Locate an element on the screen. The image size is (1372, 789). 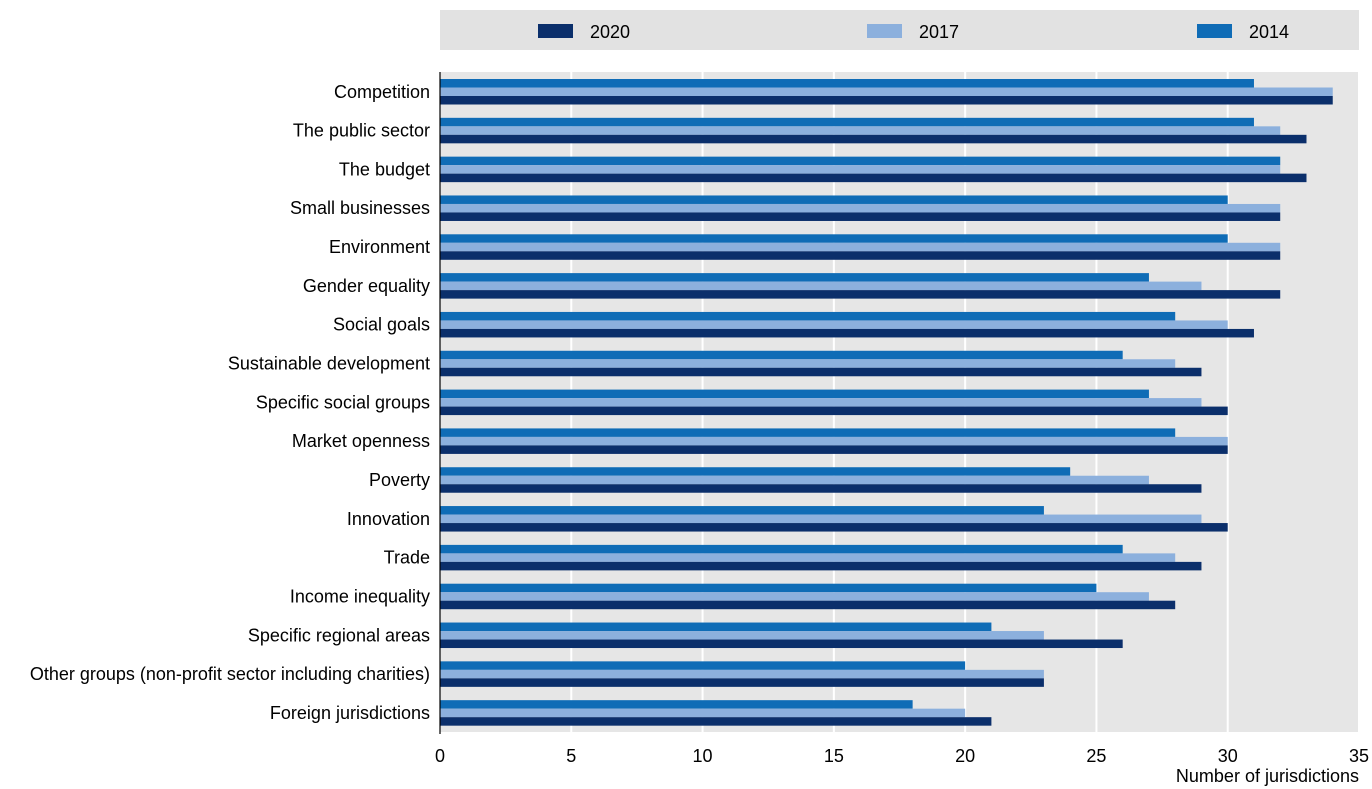
category-label: Specific regional areas is located at coordinates (339, 635).